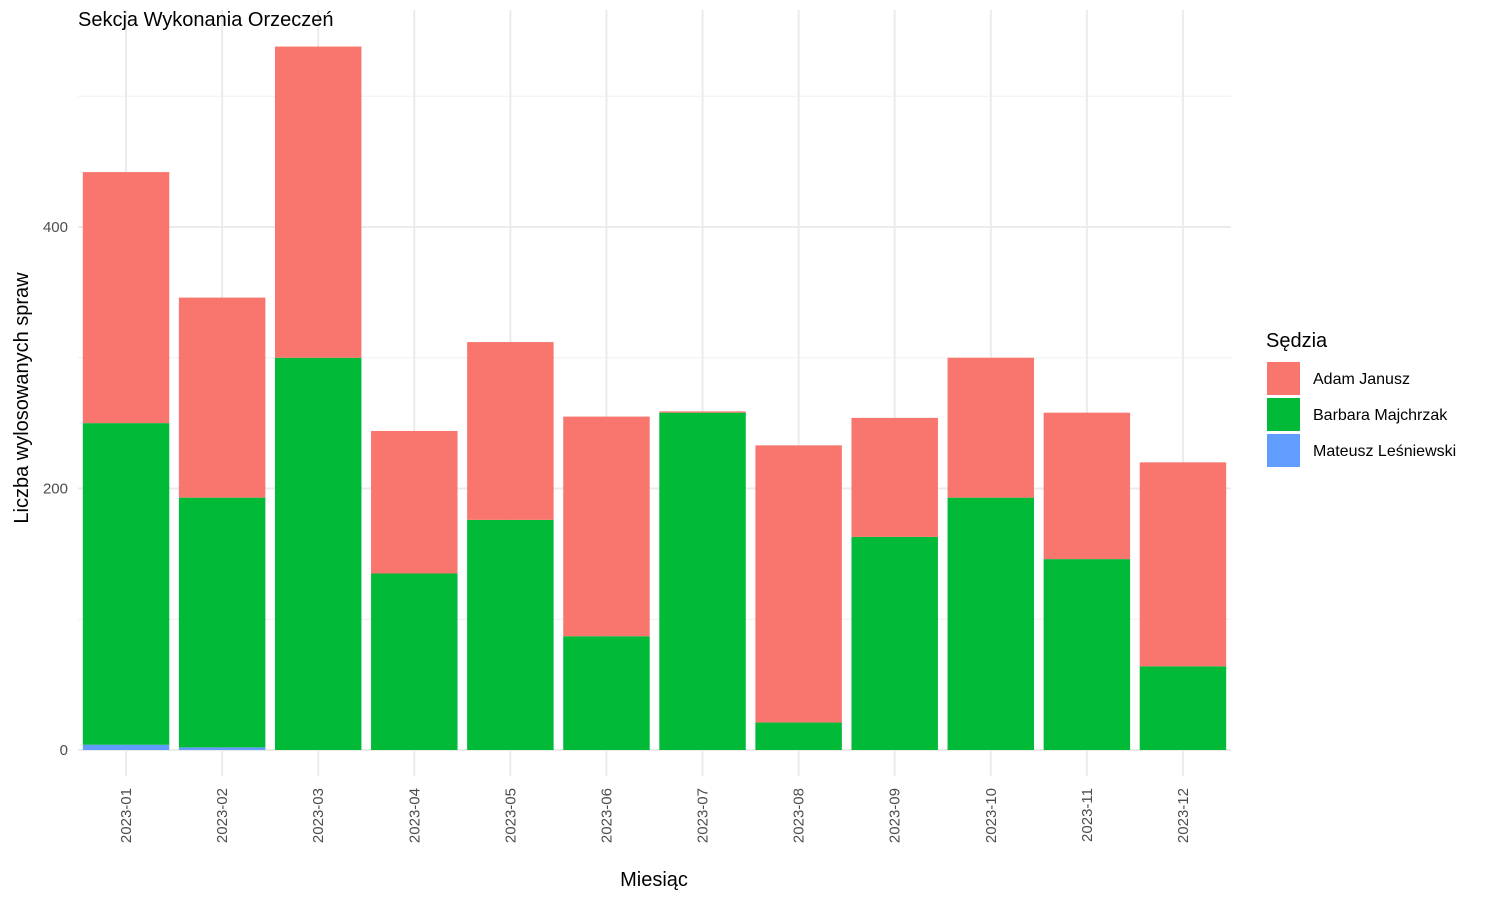  What do you see at coordinates (799, 815) in the screenshot?
I see `x-tick-label: 2023-08` at bounding box center [799, 815].